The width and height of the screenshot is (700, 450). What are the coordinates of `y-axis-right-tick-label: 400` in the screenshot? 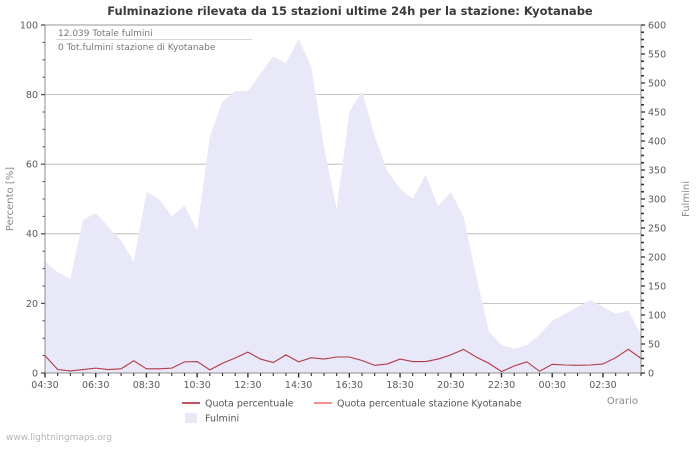 It's located at (657, 141).